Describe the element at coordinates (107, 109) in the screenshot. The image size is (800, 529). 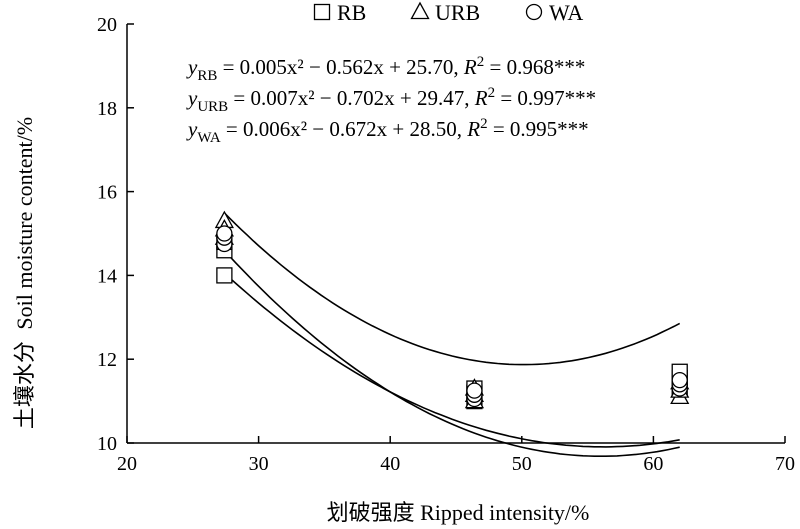
I see `y-tick-label: 18` at that location.